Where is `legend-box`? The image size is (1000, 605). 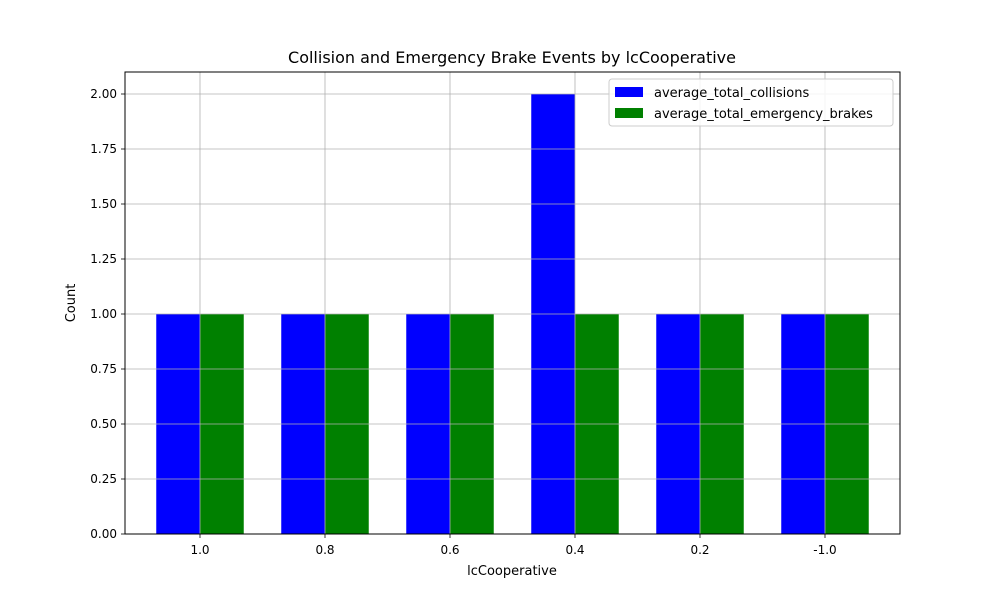
legend-box is located at coordinates (751, 102).